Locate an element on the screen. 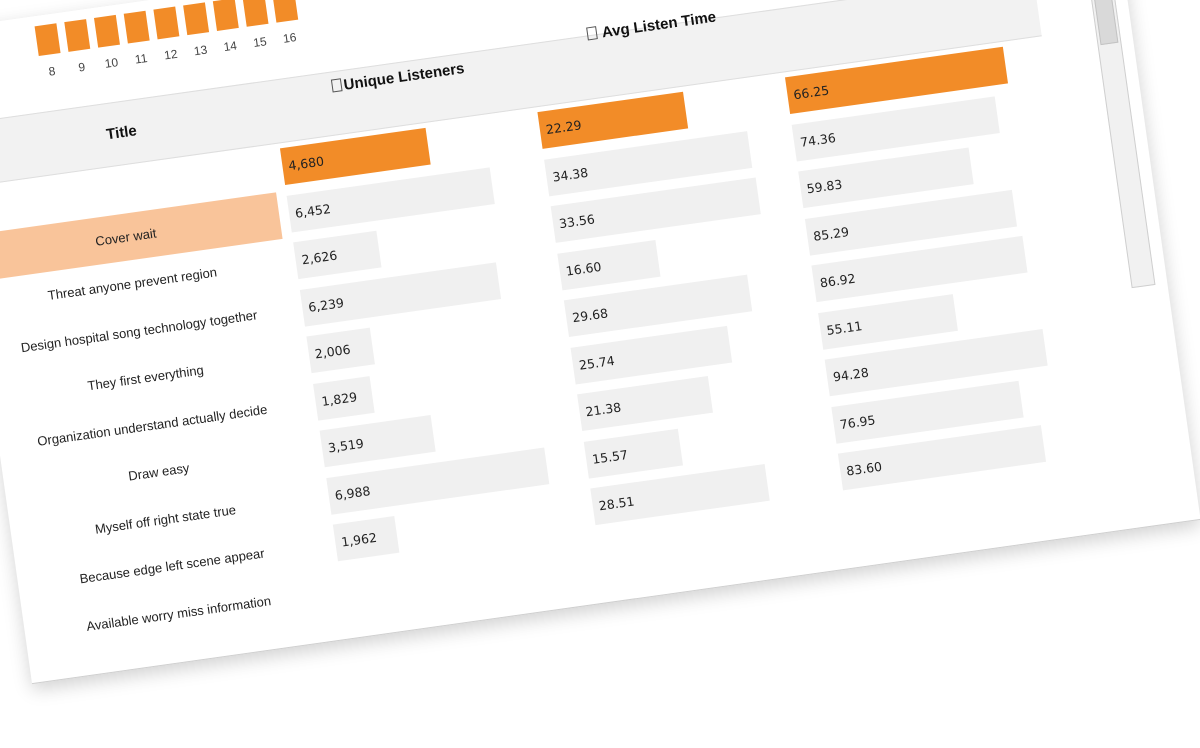 The image size is (1200, 748). vertical-scrollbar is located at coordinates (1114, 144).